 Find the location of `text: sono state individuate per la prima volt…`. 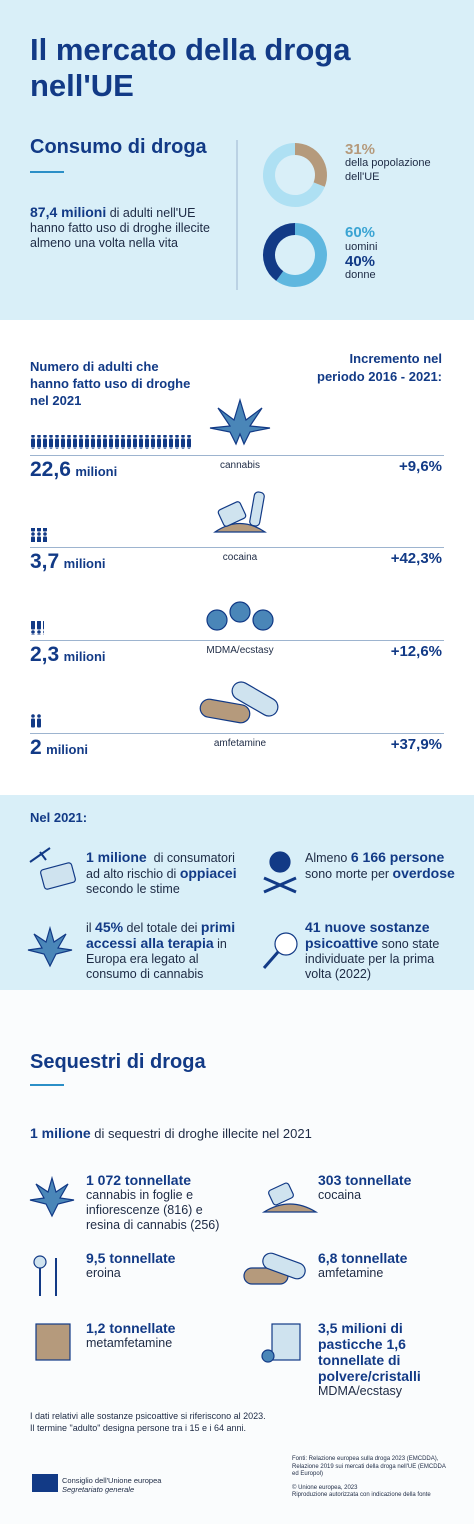

text: sono state individuate per la prima volt… is located at coordinates (374, 959).